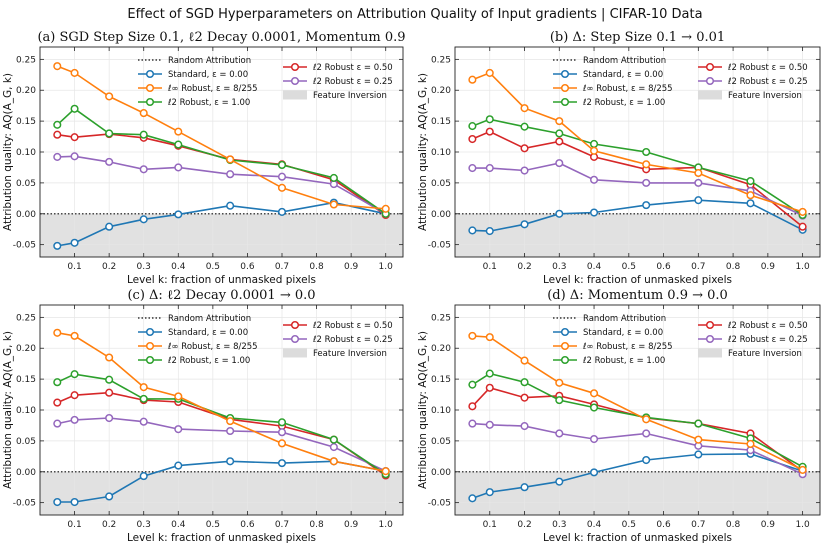  I want to click on panel-title: (d) Δ: Momentum 0.9 → 0.0, so click(637, 295).